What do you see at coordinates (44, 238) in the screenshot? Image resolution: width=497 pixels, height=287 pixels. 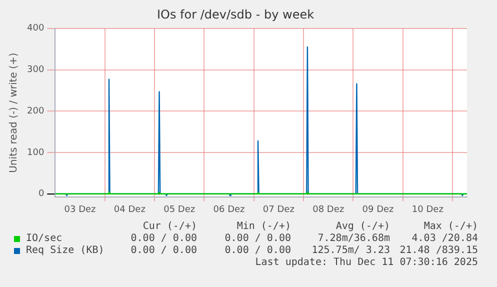 I see `legend-label: IO/sec` at bounding box center [44, 238].